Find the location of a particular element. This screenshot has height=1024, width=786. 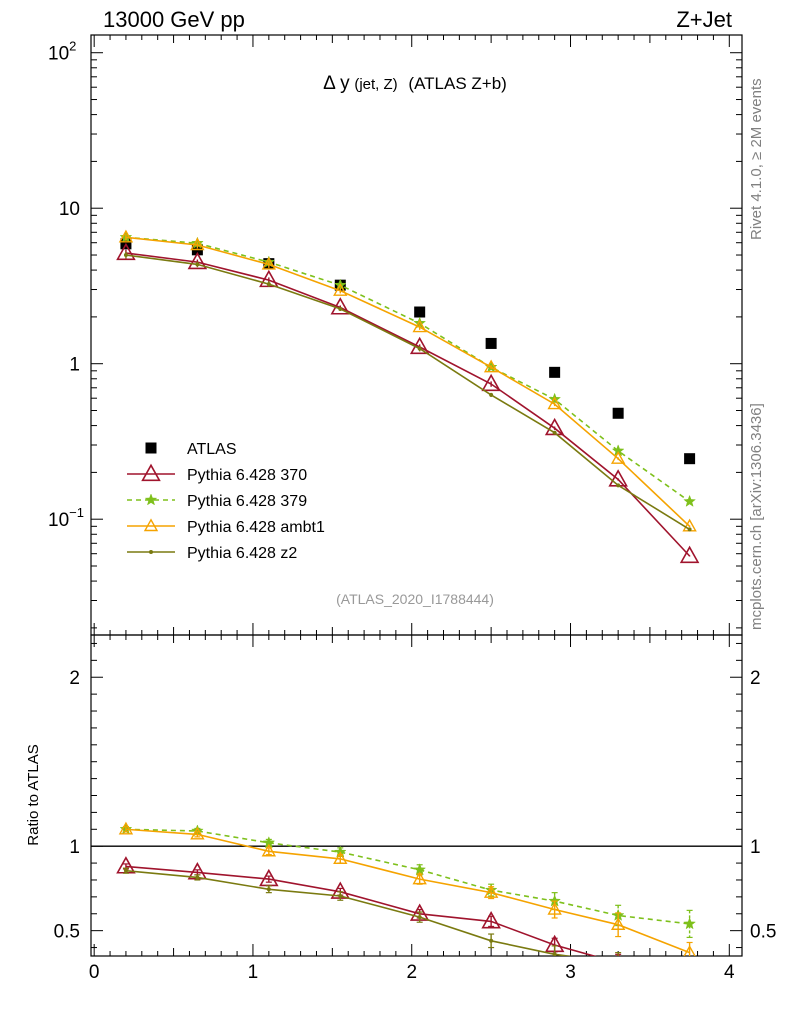

legend-label-ambt1: Pythia 6.428 ambt1 is located at coordinates (256, 527).